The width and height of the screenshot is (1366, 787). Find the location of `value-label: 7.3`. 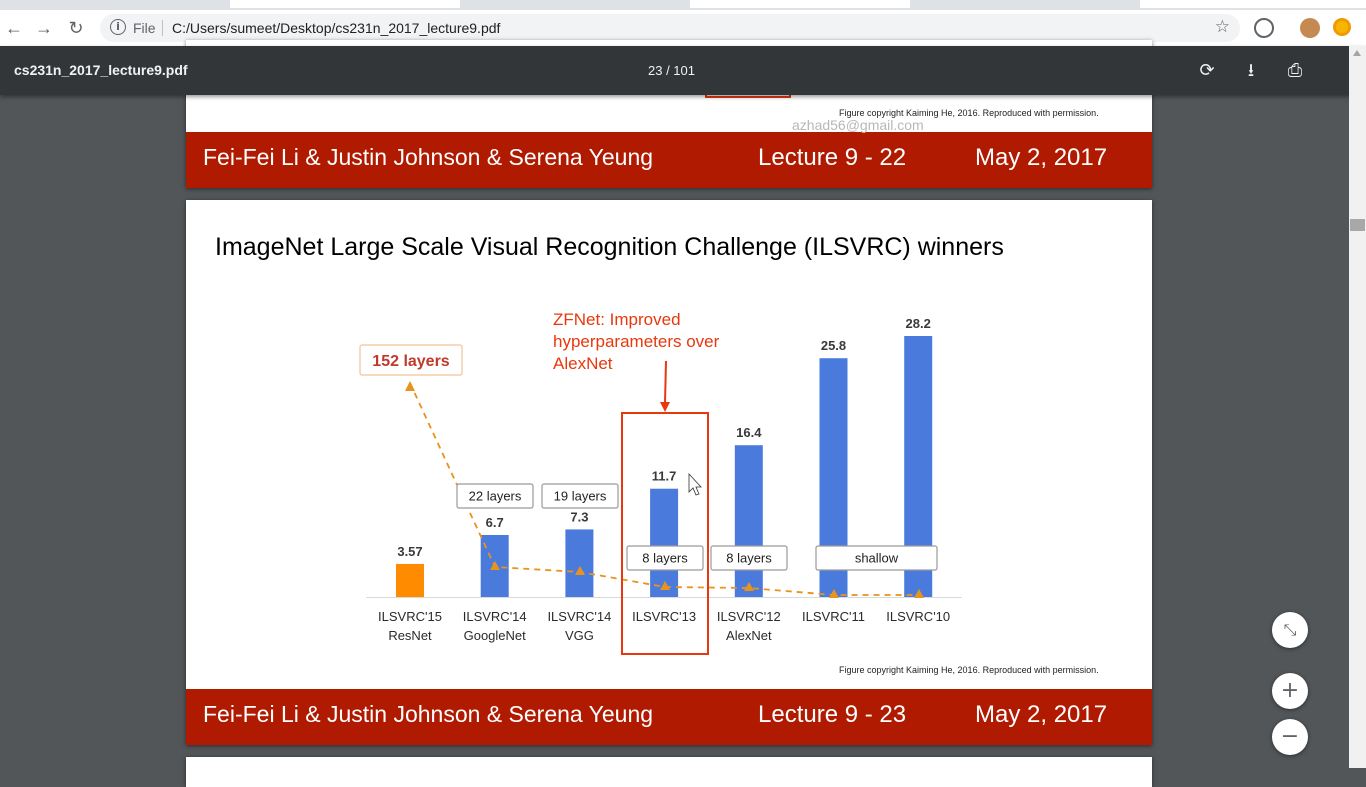

value-label: 7.3 is located at coordinates (579, 516).